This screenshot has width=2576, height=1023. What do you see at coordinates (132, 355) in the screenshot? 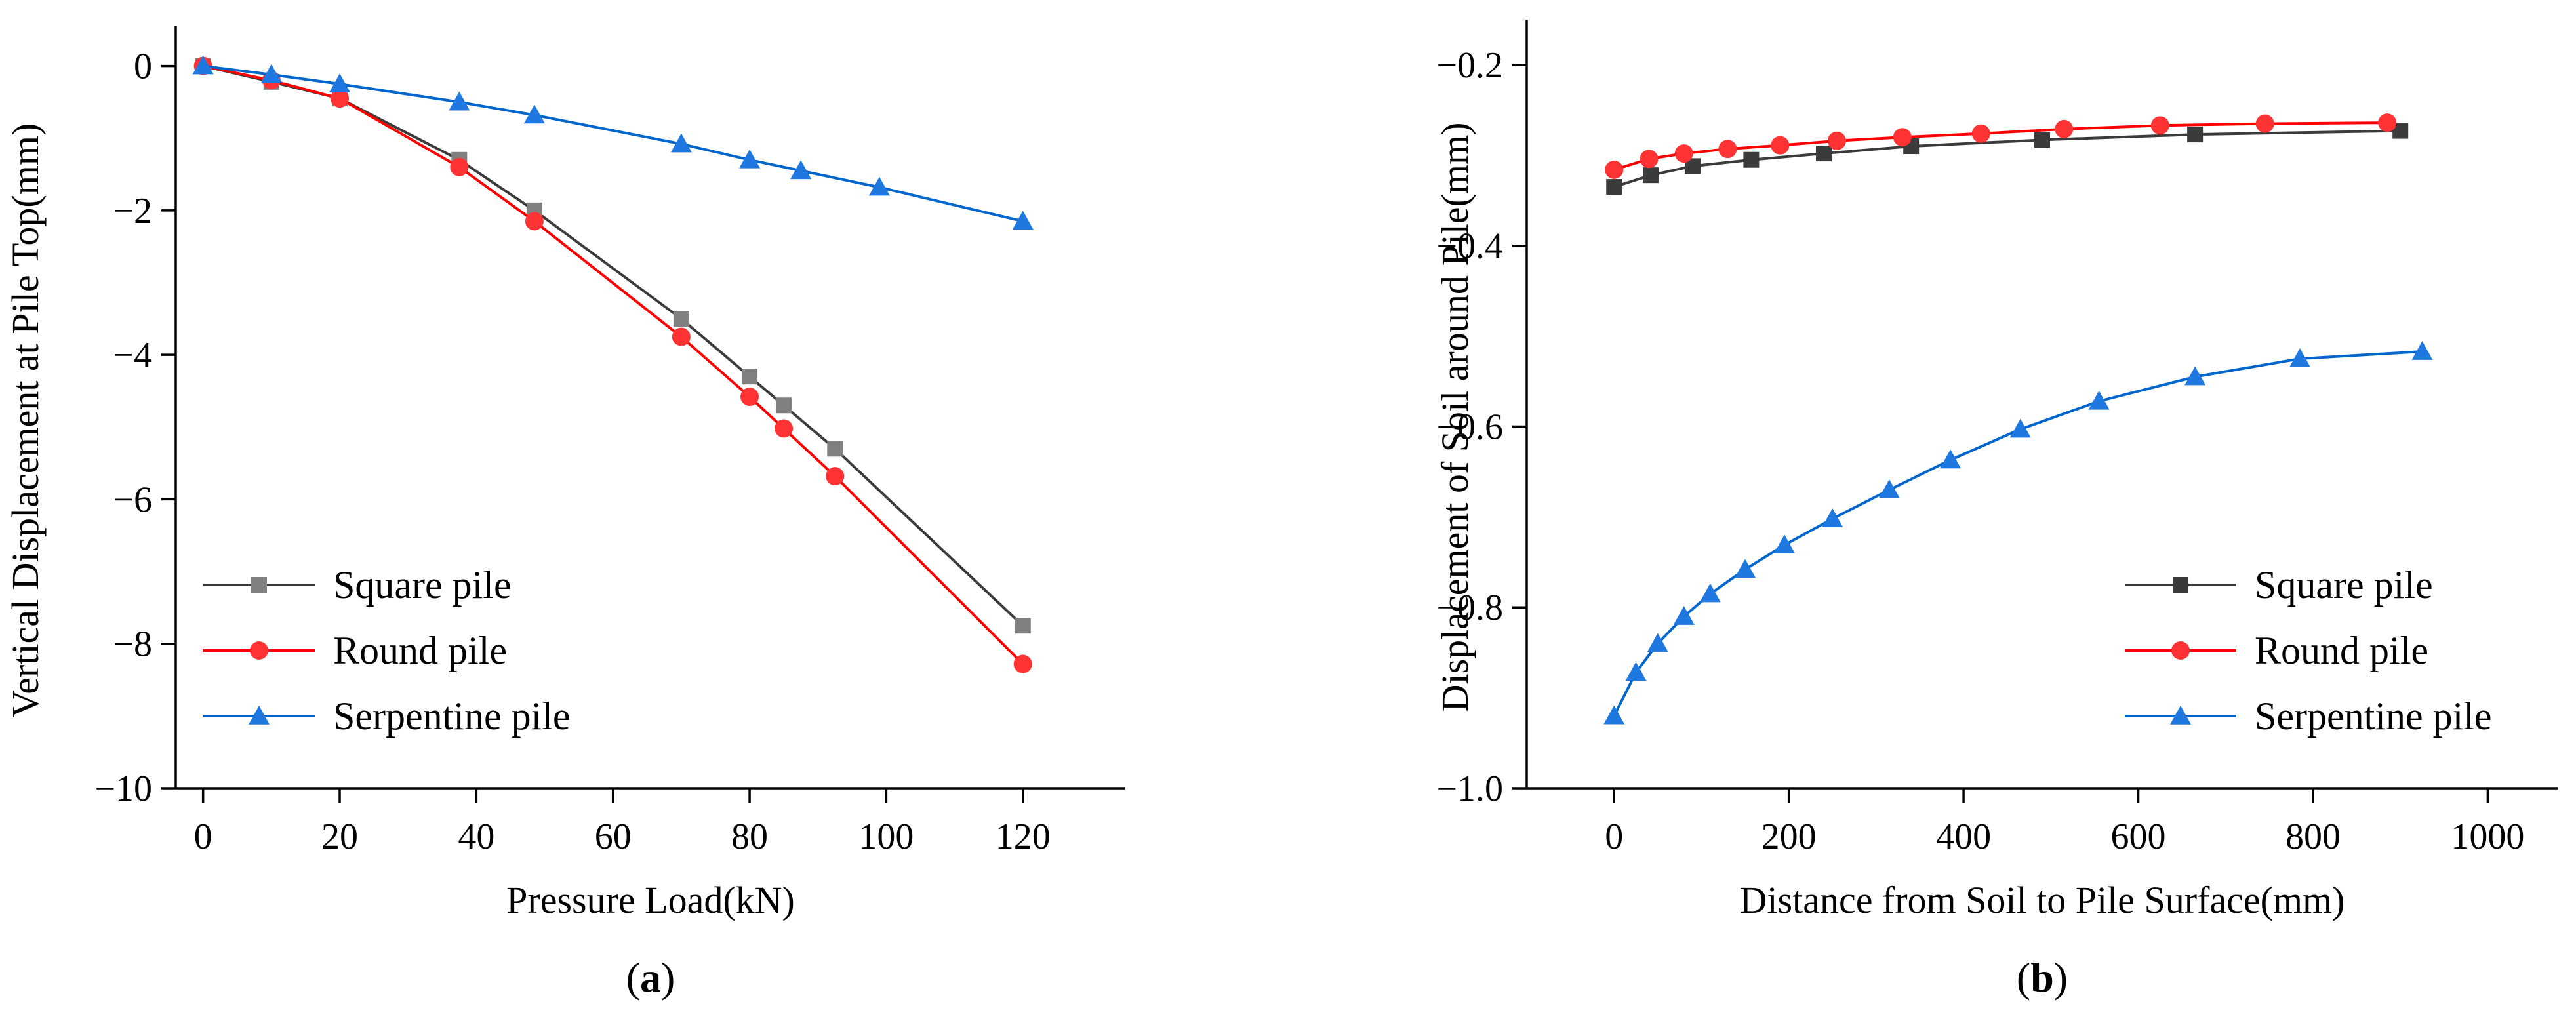
I see `y-tick-label: −4` at bounding box center [132, 355].